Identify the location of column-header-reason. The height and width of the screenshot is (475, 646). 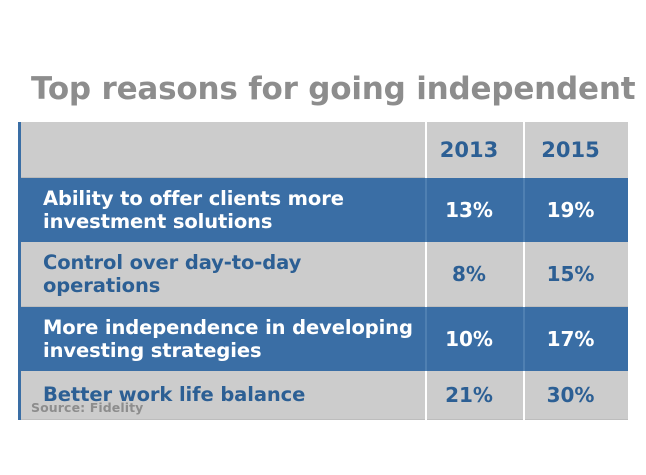
(223, 150).